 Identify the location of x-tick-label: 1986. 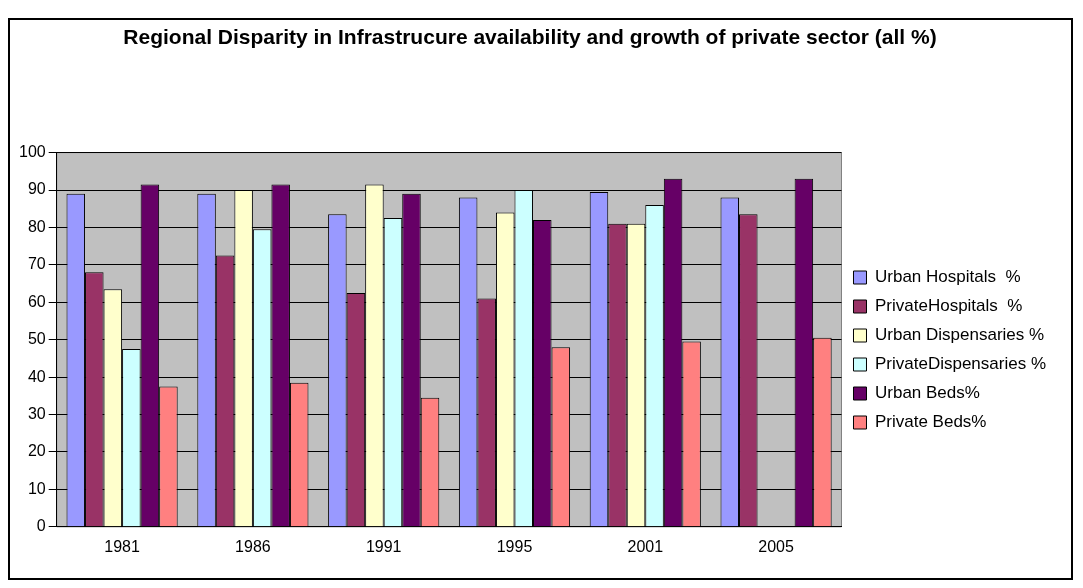
(253, 546).